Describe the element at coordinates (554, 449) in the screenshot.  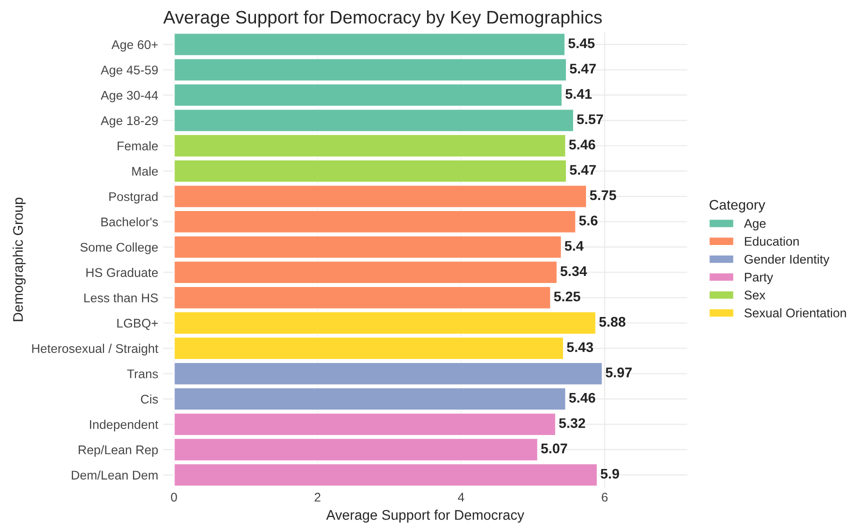
I see `data-label: 5.07` at that location.